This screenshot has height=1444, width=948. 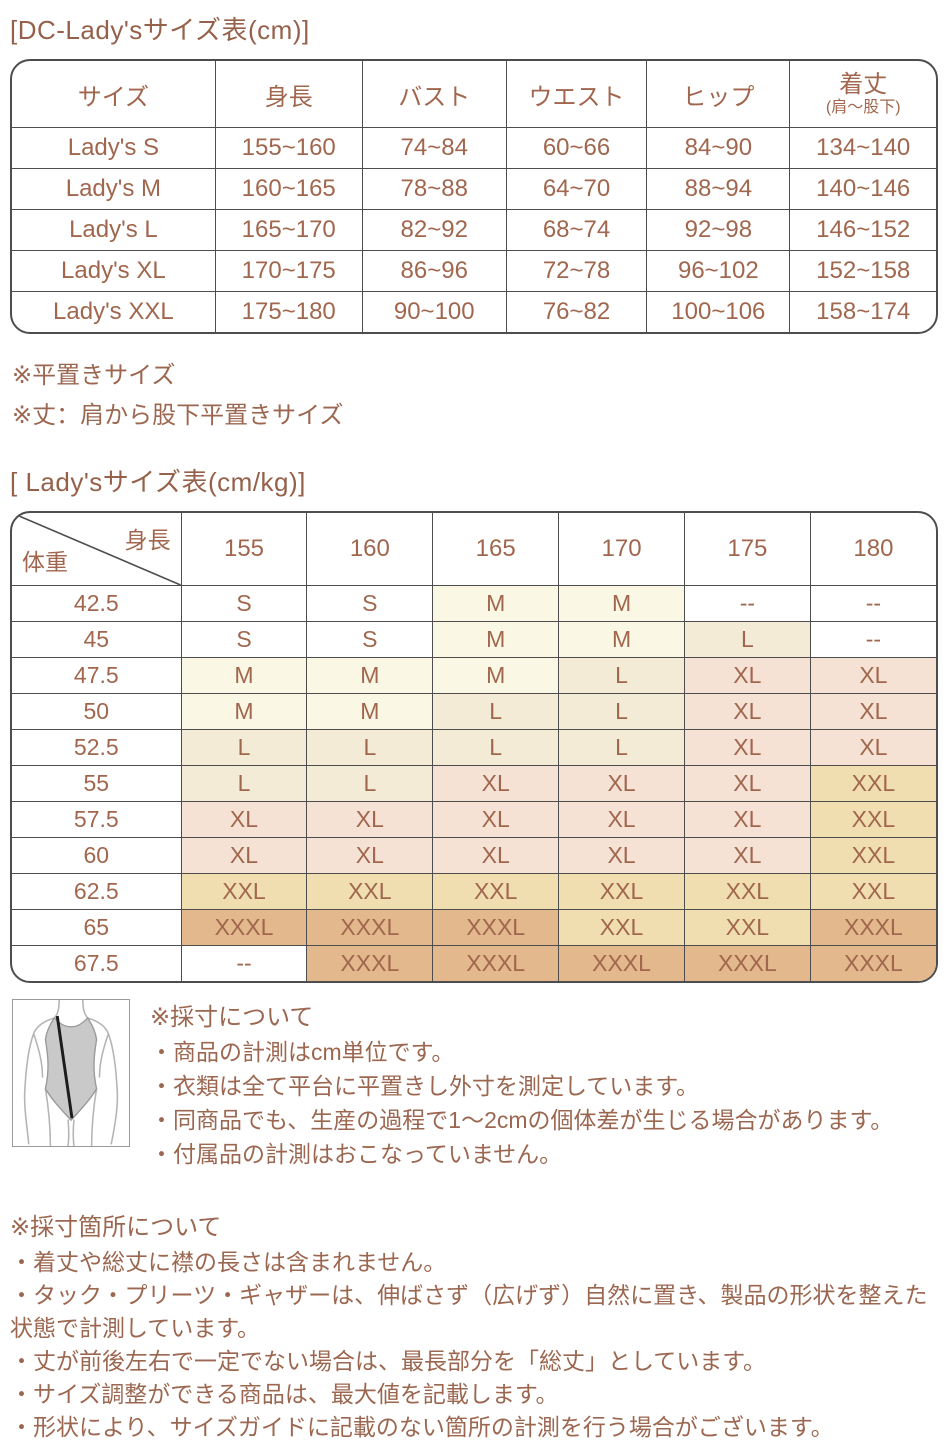 I want to click on weight-cell: 45, so click(x=97, y=639).